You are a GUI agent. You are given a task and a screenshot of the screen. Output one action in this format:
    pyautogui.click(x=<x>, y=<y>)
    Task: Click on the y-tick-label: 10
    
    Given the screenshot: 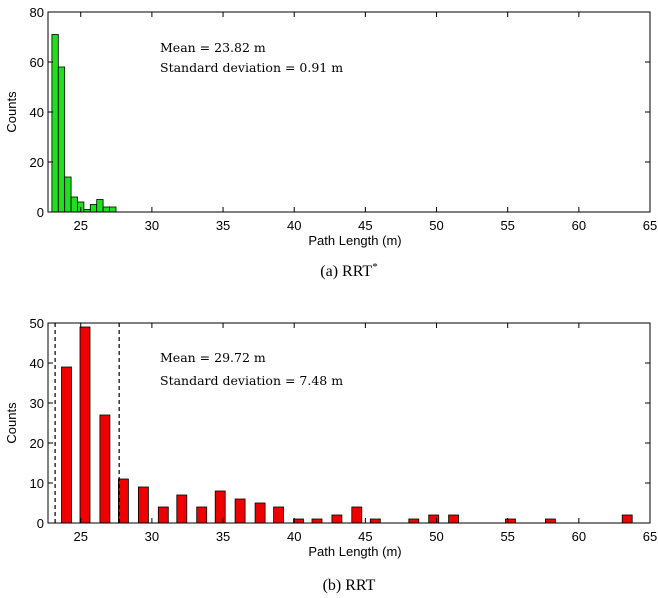 What is the action you would take?
    pyautogui.click(x=37, y=483)
    